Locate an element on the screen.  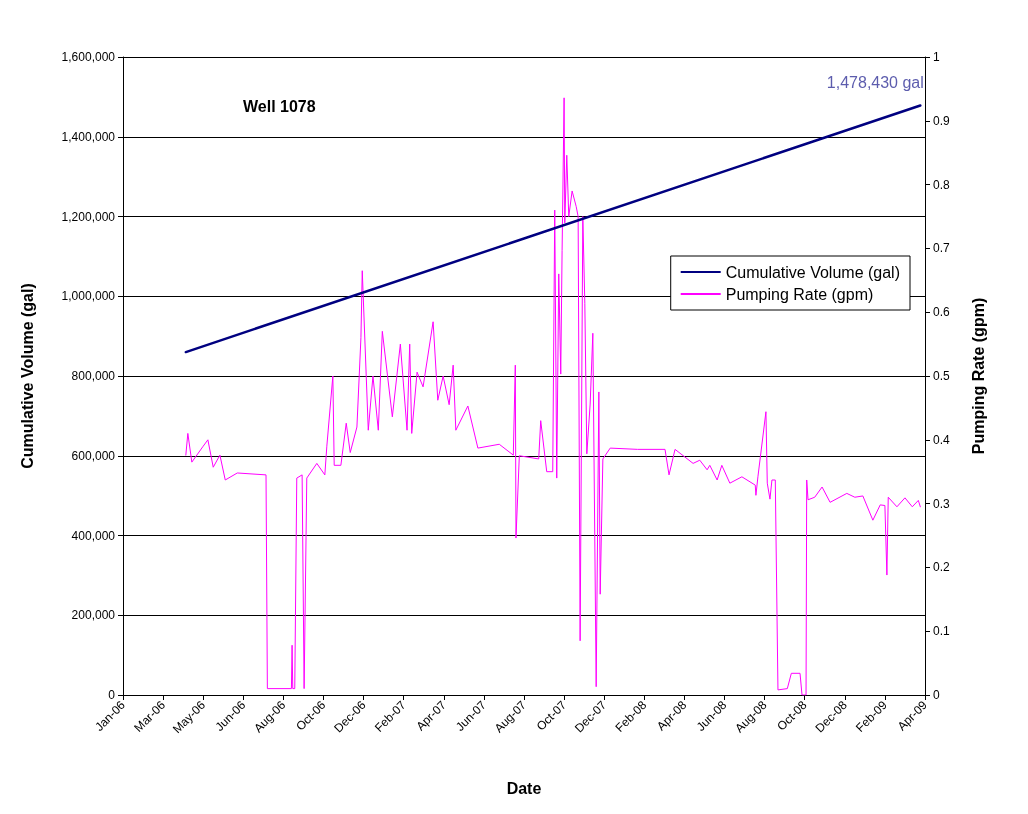
y2-tick-label: 0.4 is located at coordinates (942, 439).